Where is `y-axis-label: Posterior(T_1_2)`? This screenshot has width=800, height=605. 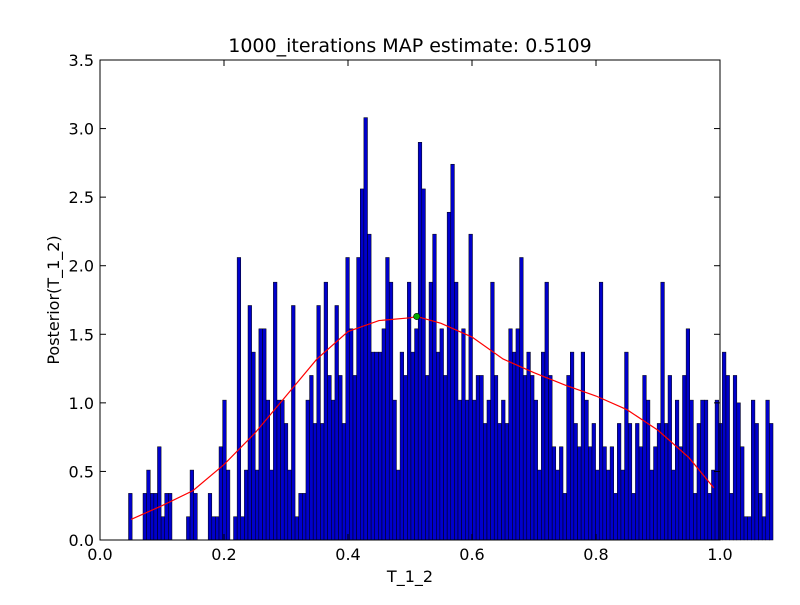
y-axis-label: Posterior(T_1_2) is located at coordinates (54, 299).